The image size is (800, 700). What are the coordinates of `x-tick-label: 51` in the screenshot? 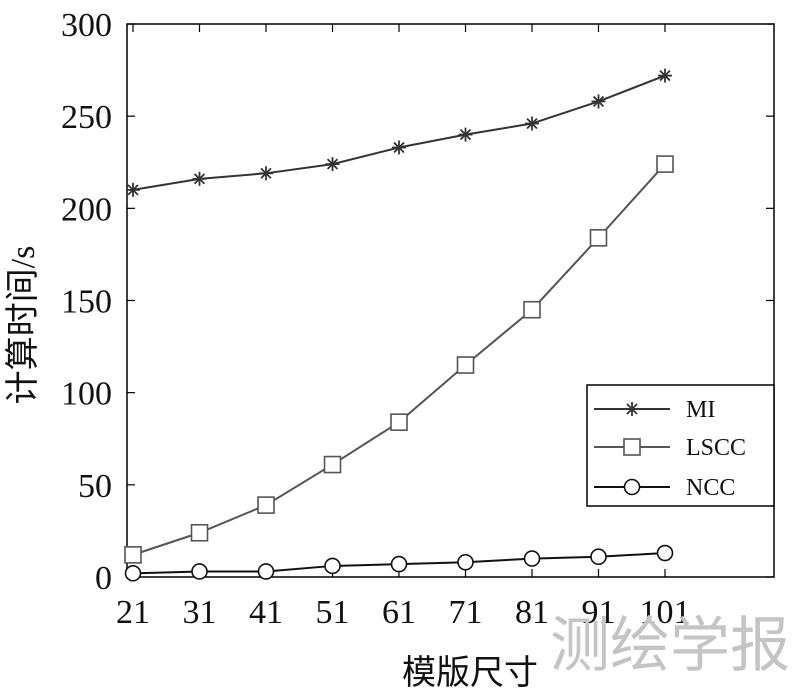 It's located at (333, 612).